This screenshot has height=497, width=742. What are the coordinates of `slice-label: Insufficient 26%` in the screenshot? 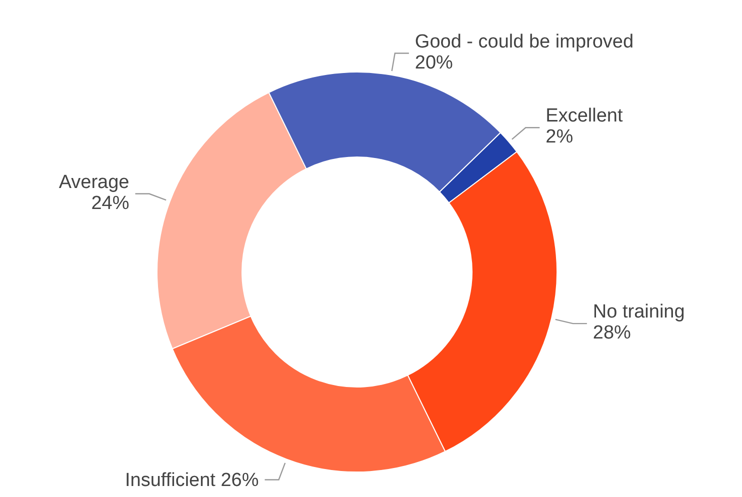 It's located at (191, 480).